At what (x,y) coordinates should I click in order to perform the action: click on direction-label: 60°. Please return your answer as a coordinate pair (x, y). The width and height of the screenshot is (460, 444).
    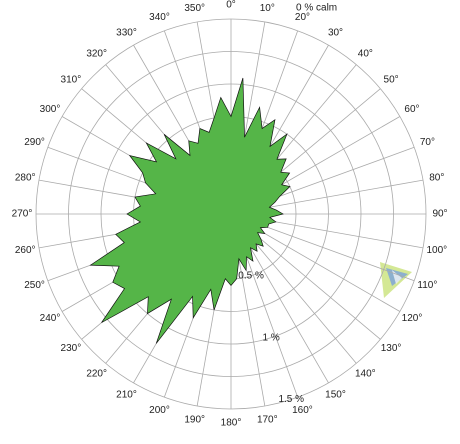
    Looking at the image, I should click on (411, 109).